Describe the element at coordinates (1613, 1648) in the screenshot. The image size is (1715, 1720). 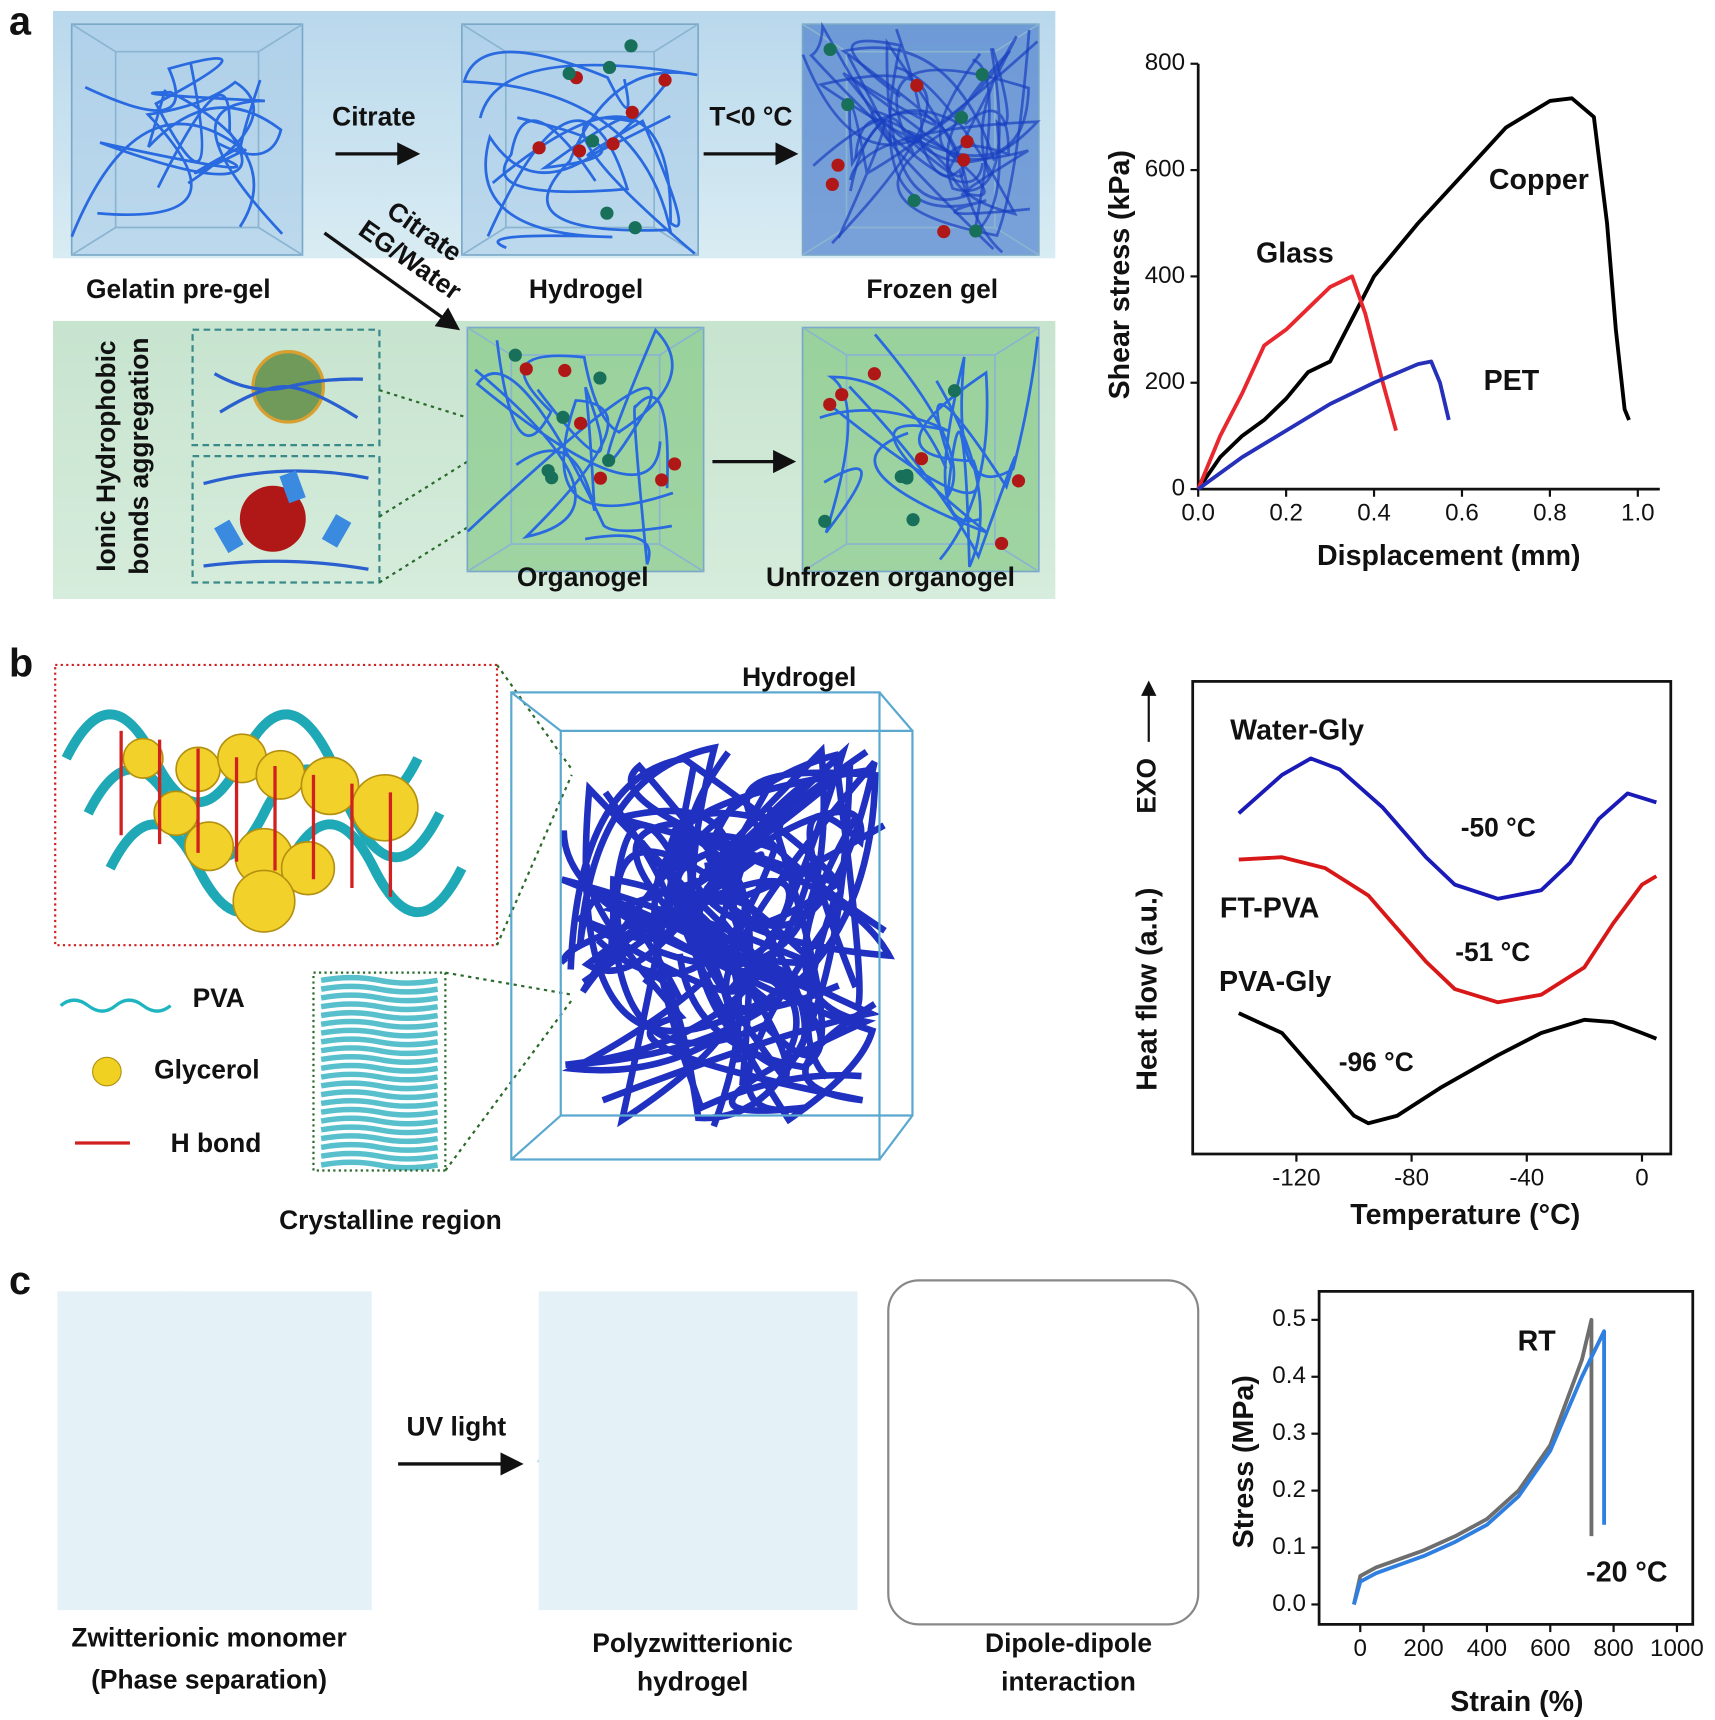
I see `x-tick-label: 800` at that location.